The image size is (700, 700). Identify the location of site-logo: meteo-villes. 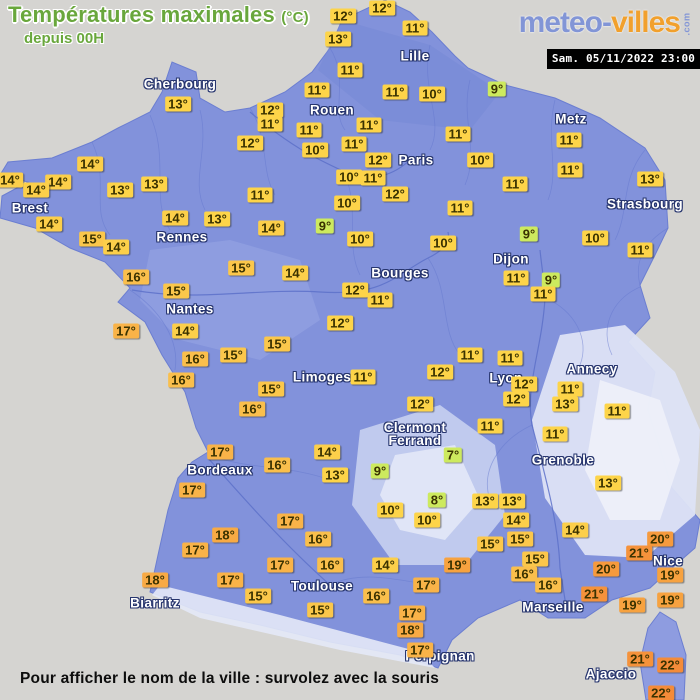
(600, 23).